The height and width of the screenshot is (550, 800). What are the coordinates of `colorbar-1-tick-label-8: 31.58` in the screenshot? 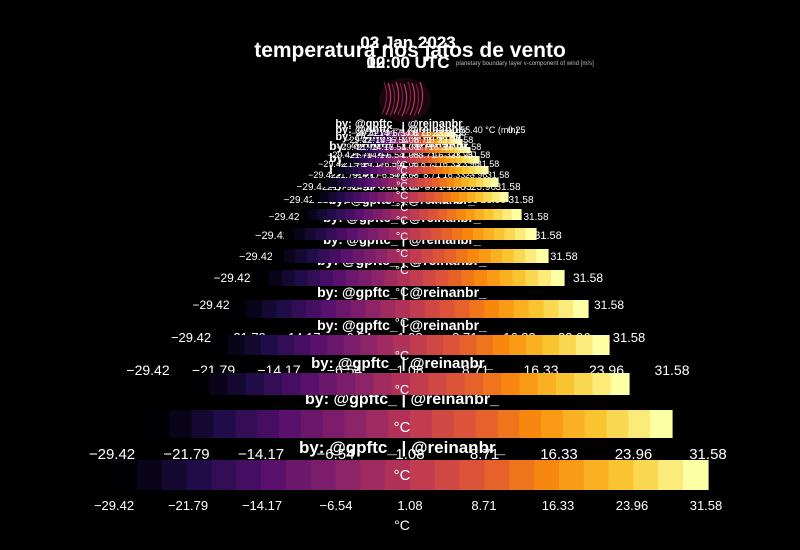 It's located at (671, 370).